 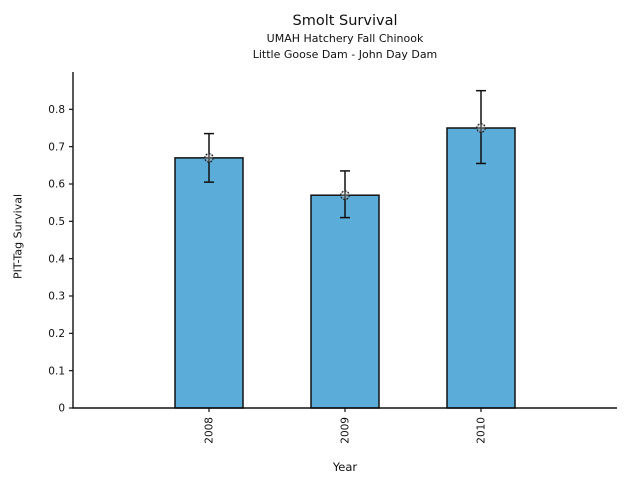 I want to click on y-tick-label: 0.7, so click(x=56, y=147).